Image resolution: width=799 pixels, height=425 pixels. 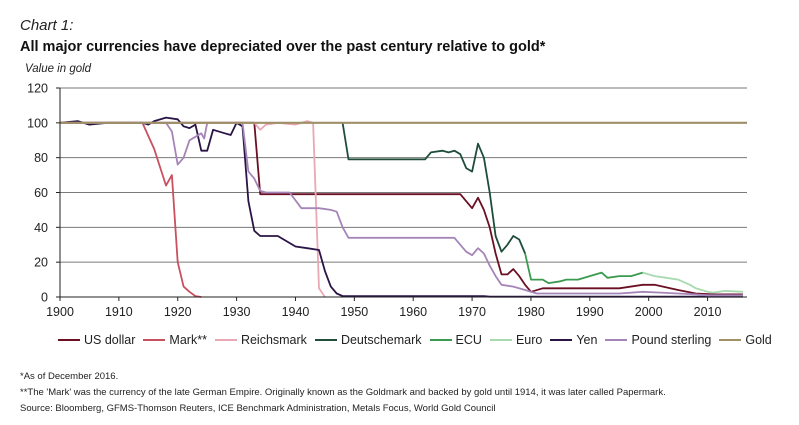 I want to click on x-tick-label: 1920, so click(x=178, y=312).